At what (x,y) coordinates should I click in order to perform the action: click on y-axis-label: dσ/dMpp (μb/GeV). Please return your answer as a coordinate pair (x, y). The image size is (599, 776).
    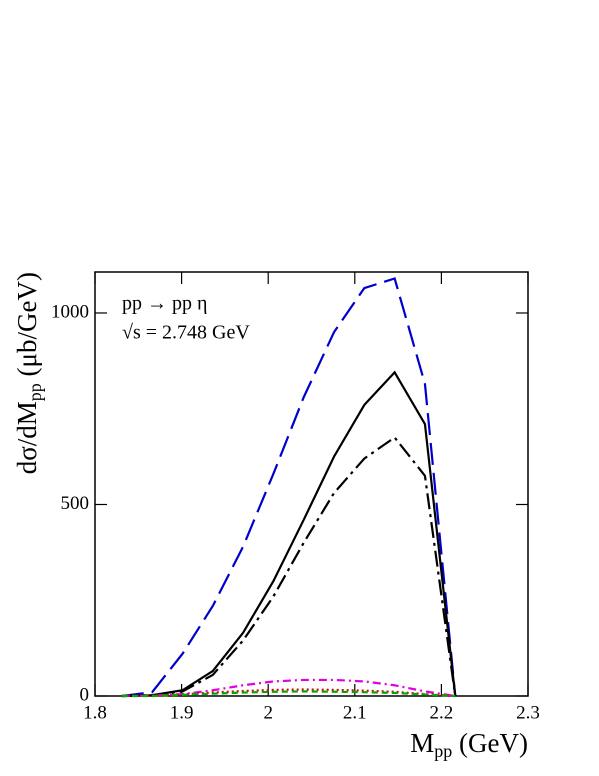
    Looking at the image, I should click on (28, 373).